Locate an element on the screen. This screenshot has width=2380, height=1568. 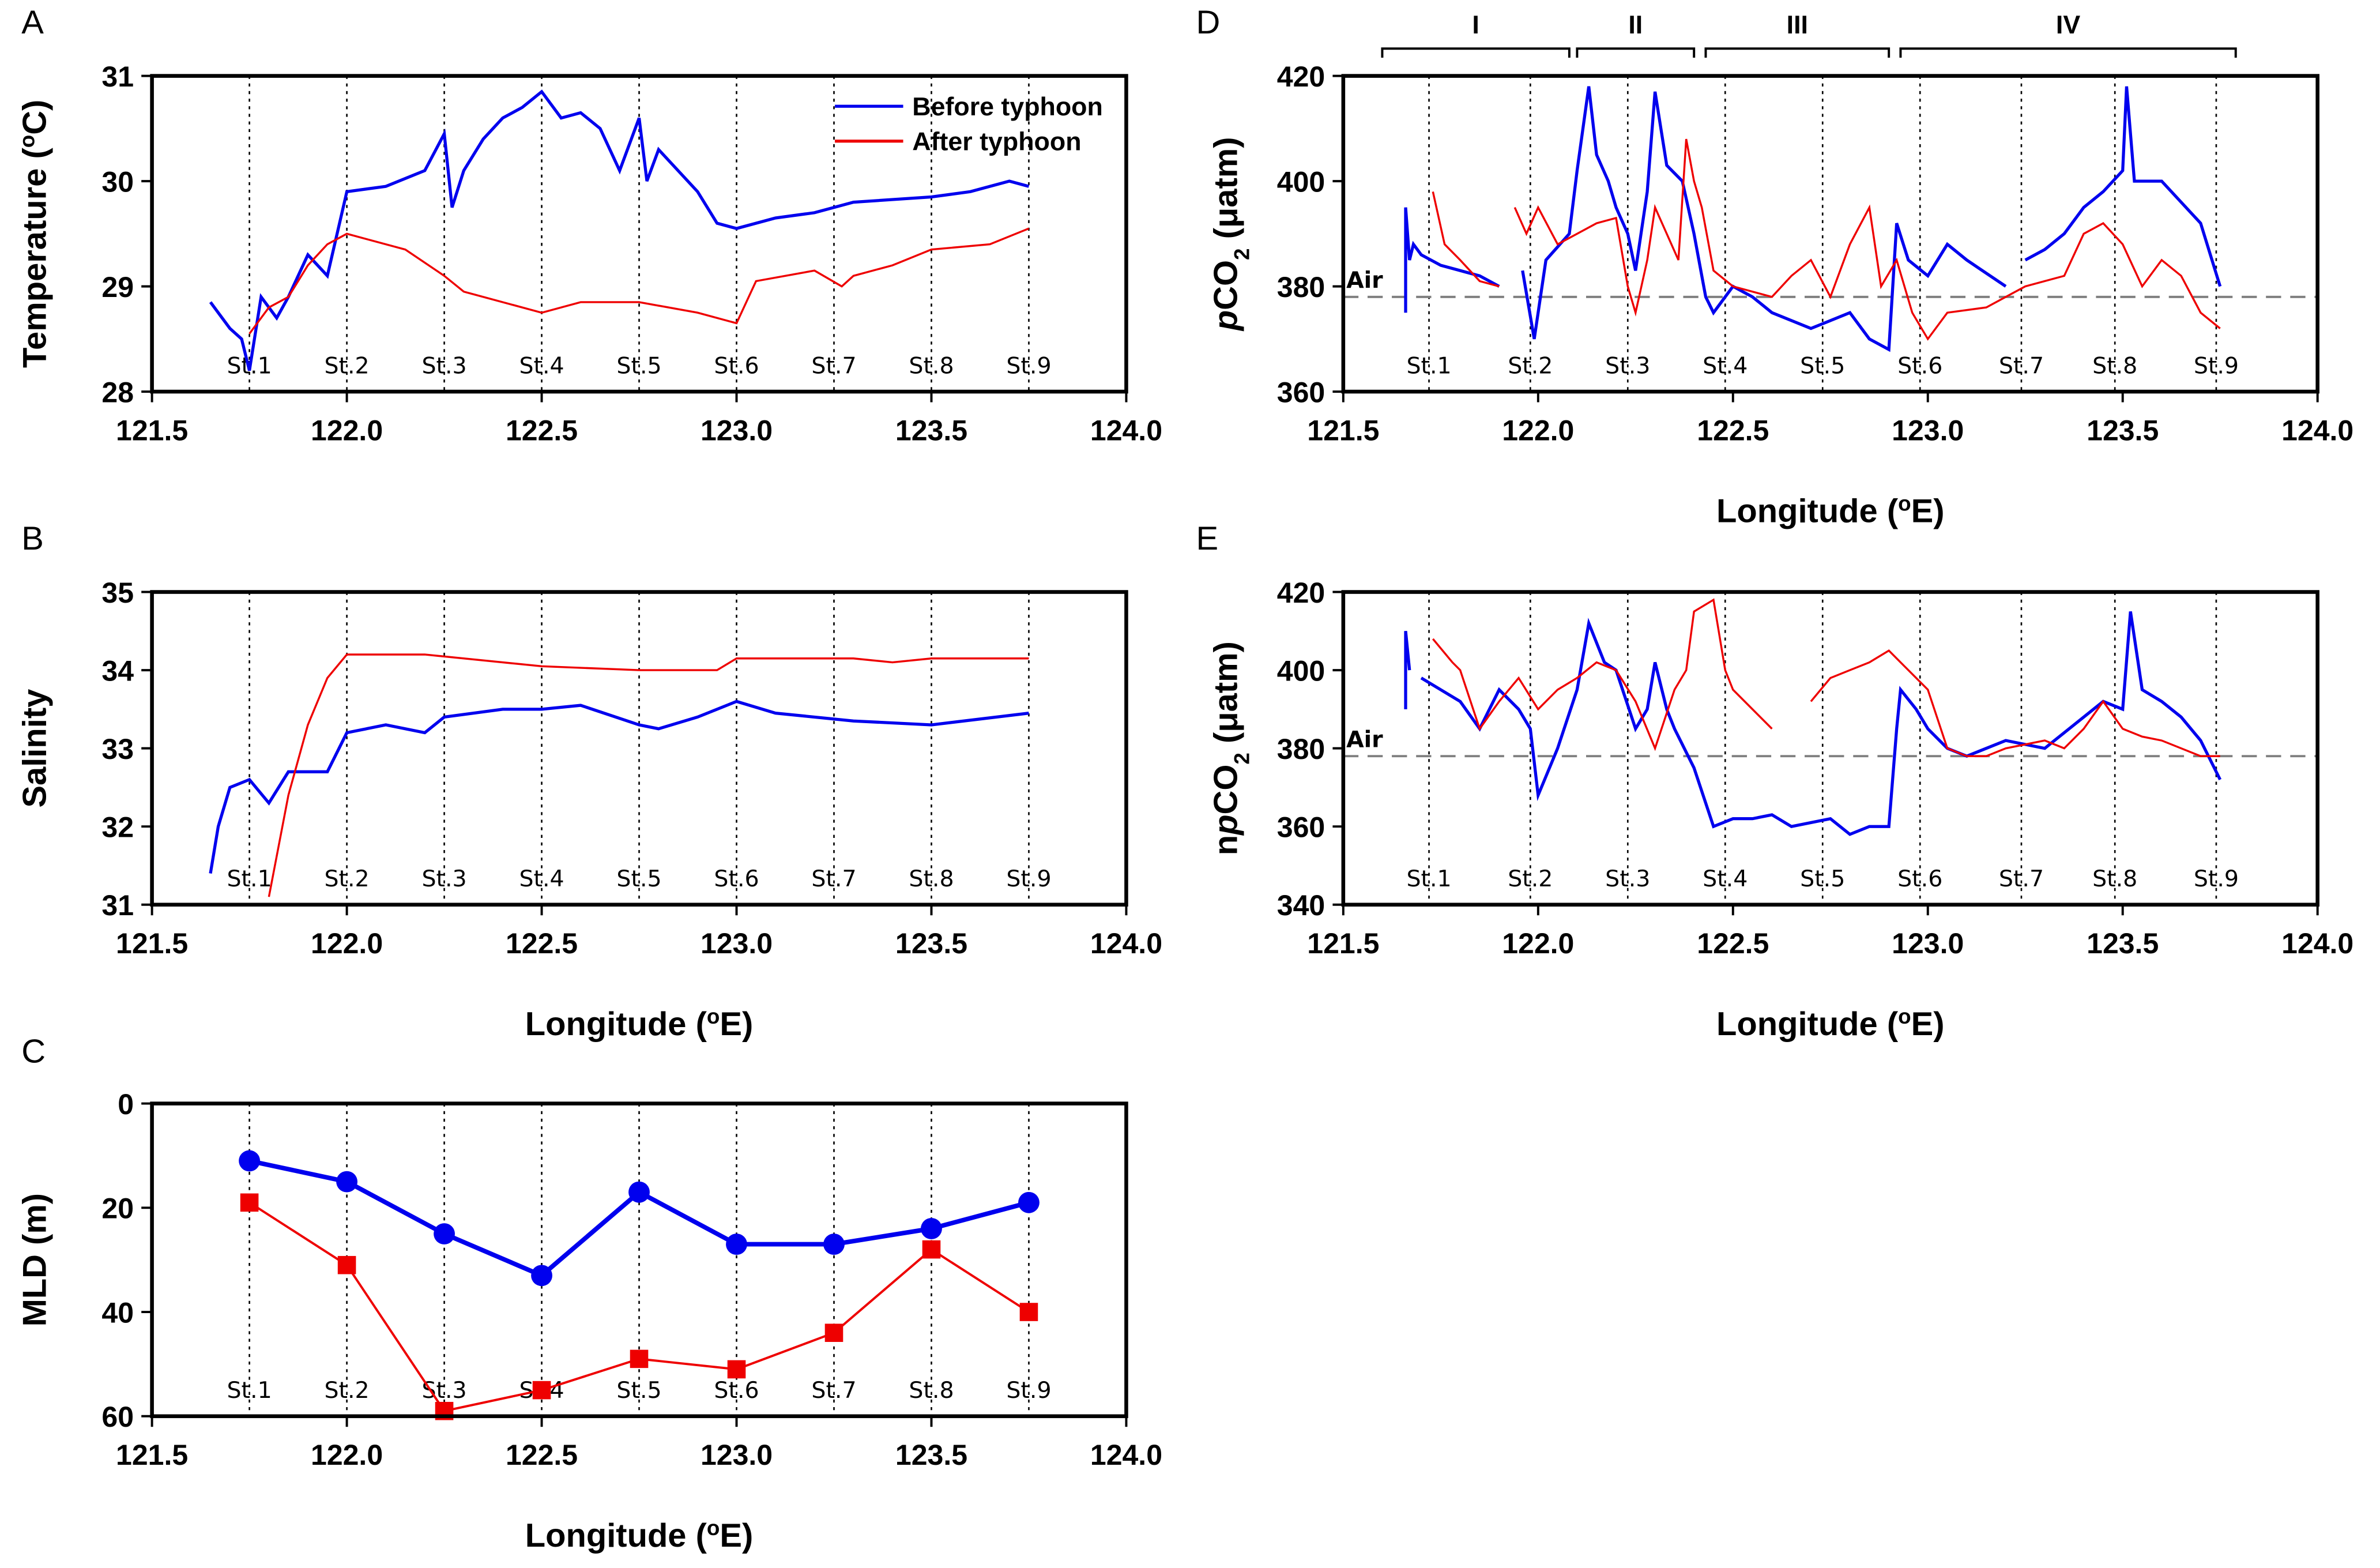
label-part: n is located at coordinates (1226, 845).